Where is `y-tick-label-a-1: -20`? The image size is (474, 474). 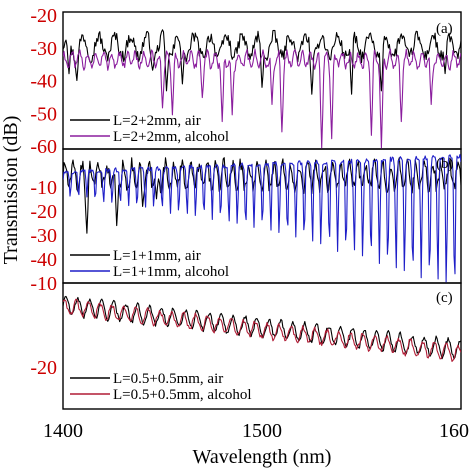 y-tick-label-a-1: -20 is located at coordinates (43, 16).